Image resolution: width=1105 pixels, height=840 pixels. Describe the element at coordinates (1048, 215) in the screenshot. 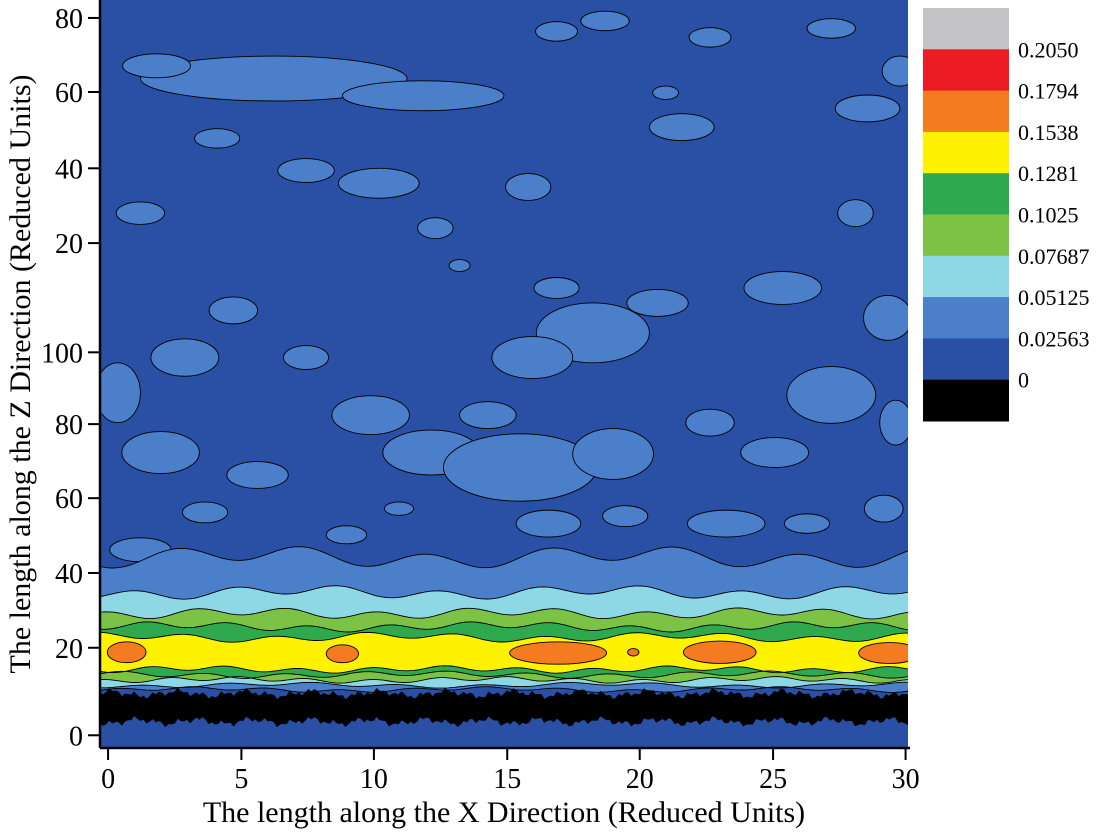

I see `colorbar-label: 0.1025` at that location.